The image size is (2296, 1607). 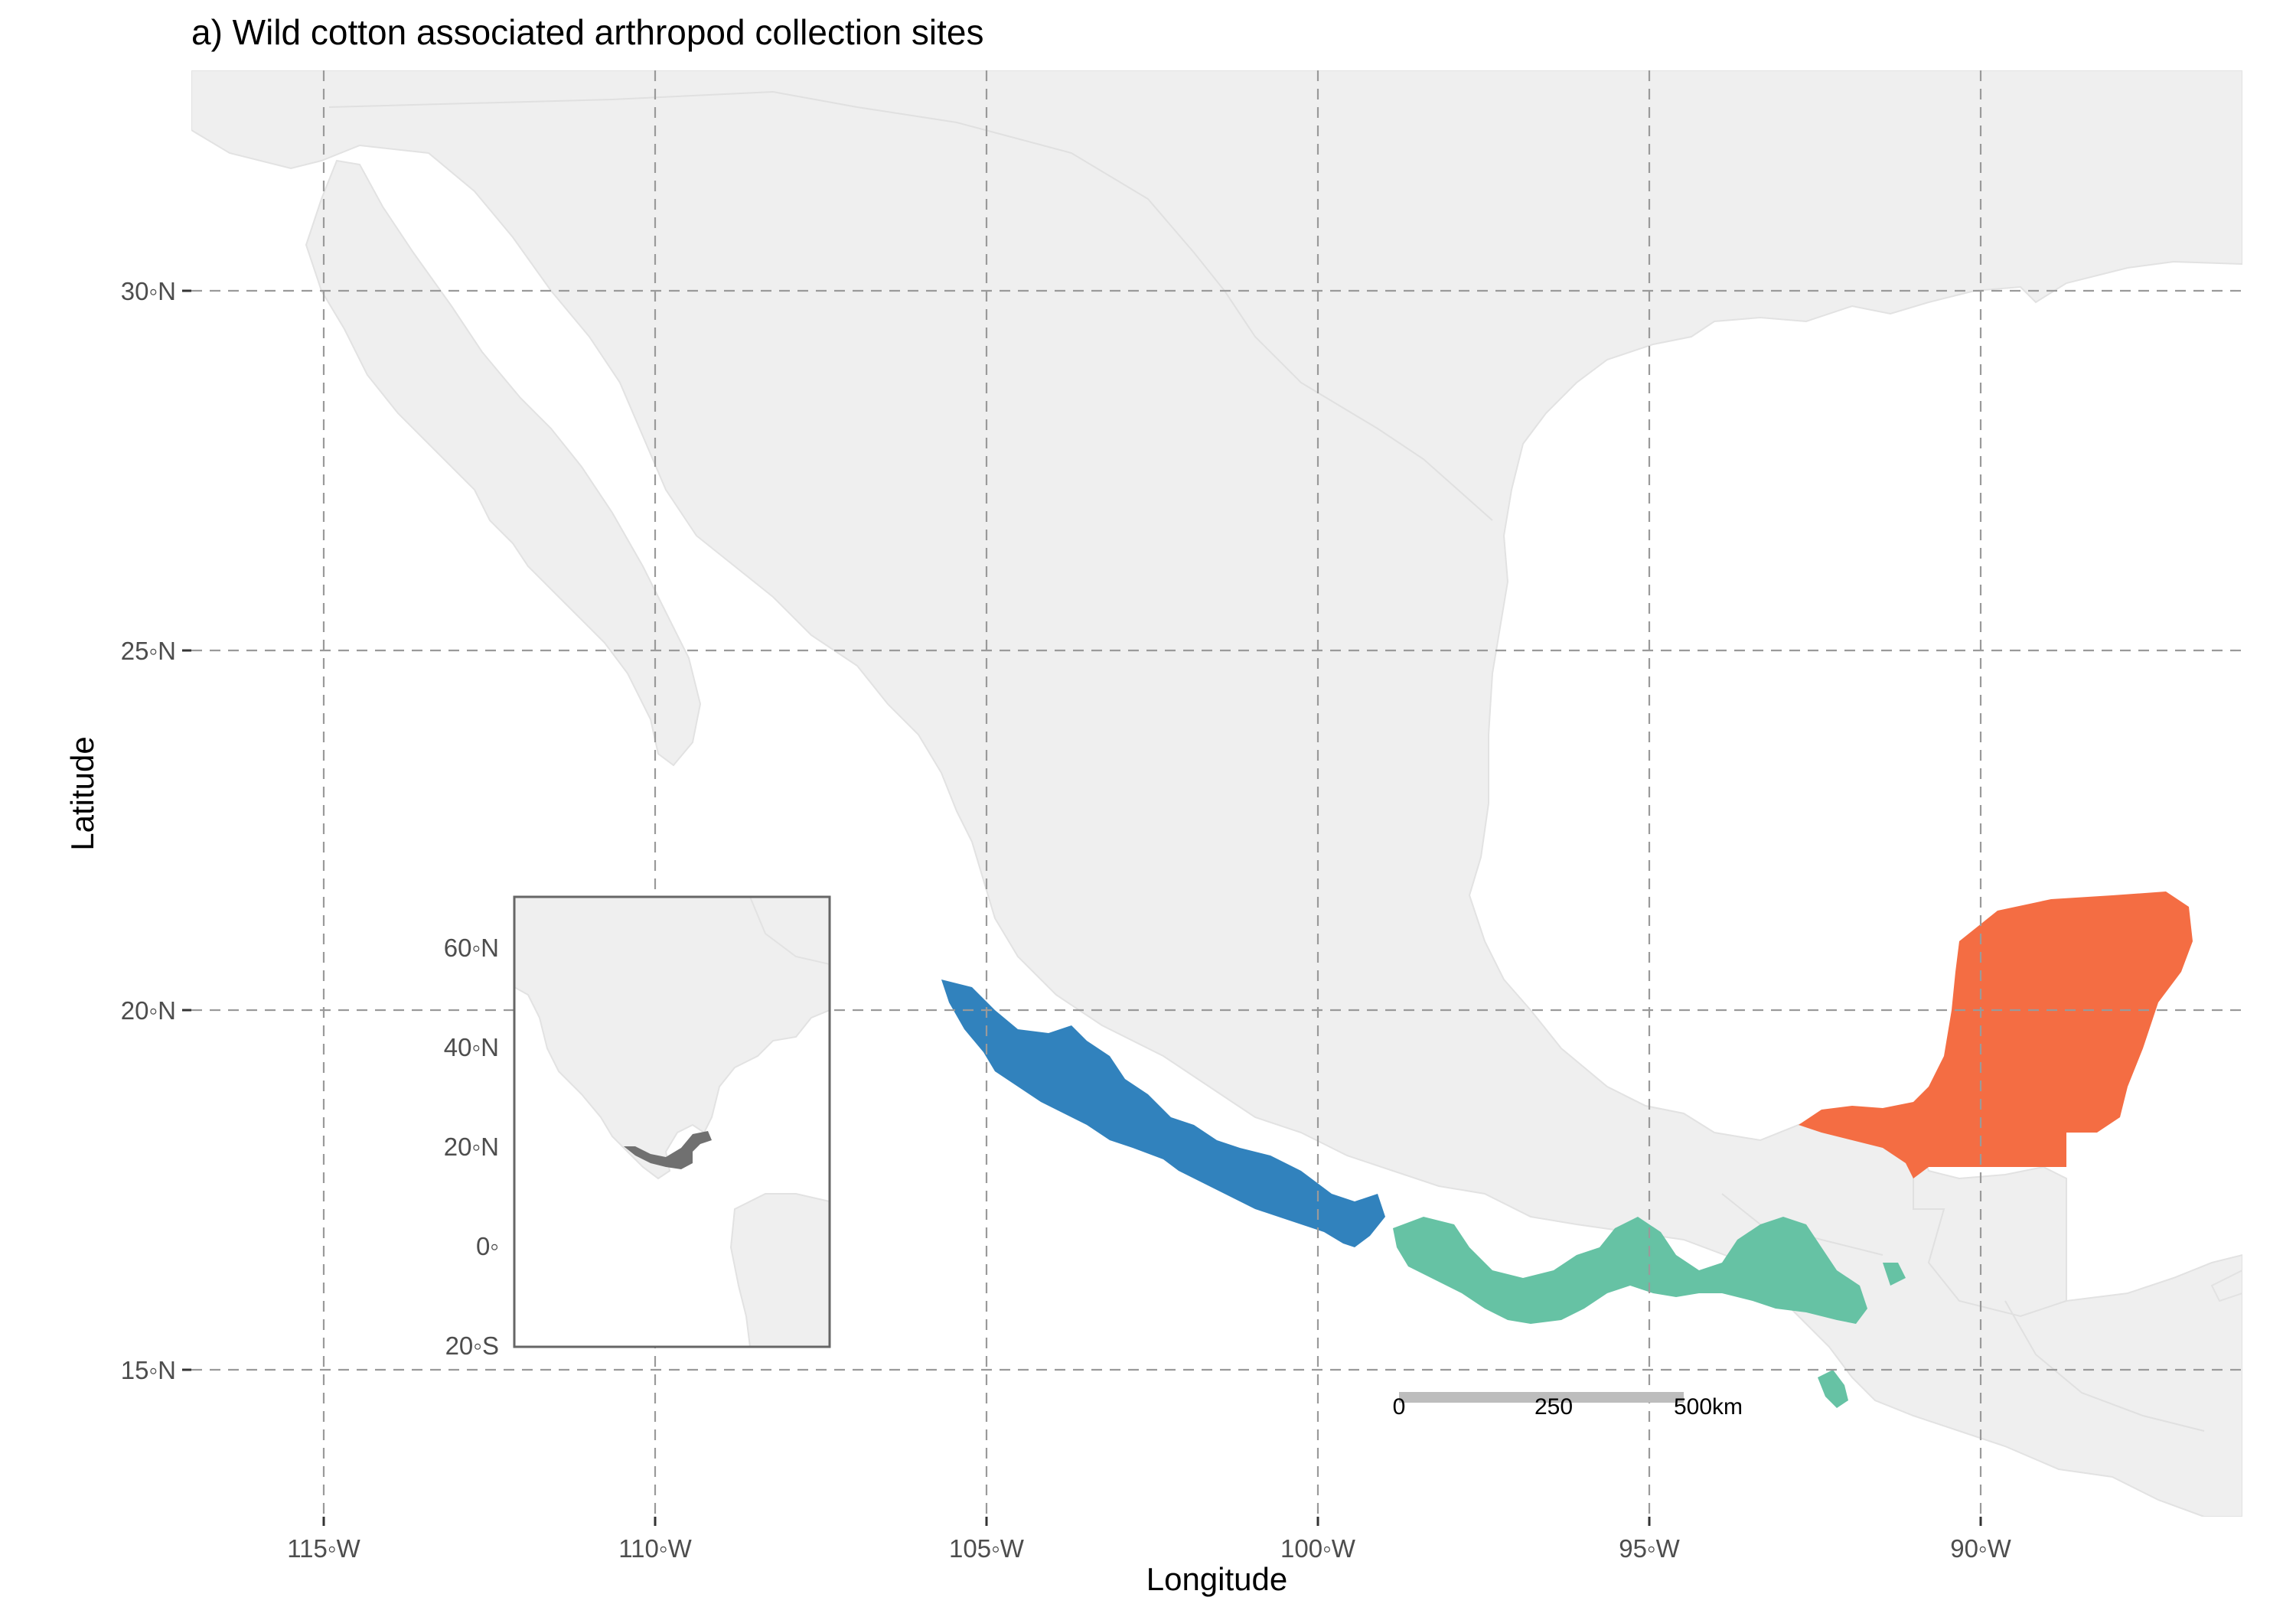 I want to click on scale-label: 500km, so click(x=1708, y=1407).